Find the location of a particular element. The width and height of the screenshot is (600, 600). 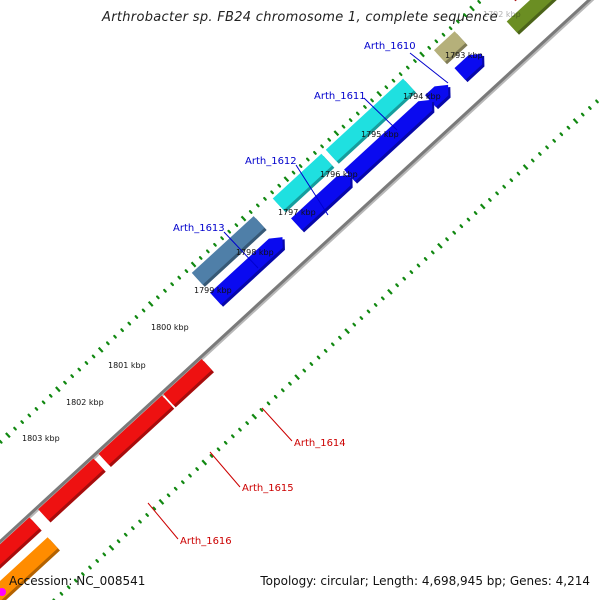

tick-label: 1801 kbp is located at coordinates (127, 365).